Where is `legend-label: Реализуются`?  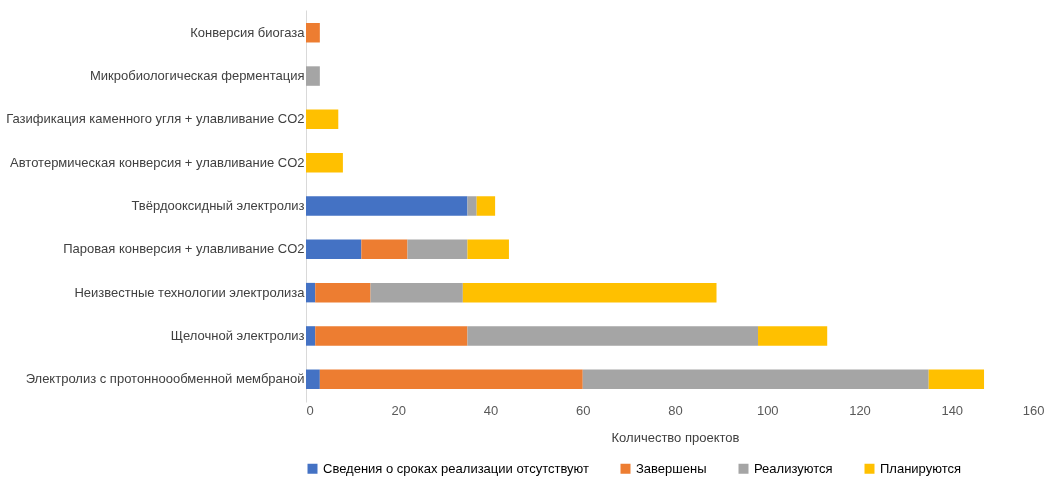 legend-label: Реализуются is located at coordinates (793, 468).